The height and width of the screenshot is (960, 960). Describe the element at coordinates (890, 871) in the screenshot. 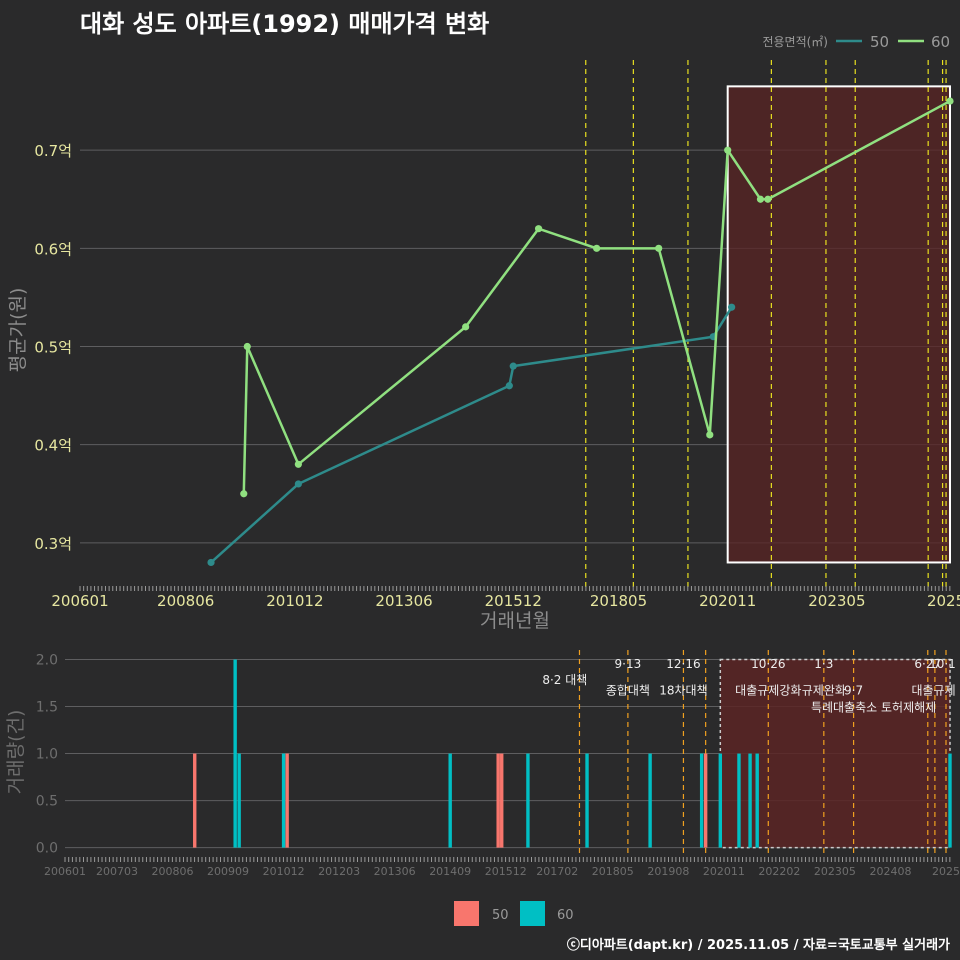

I see `bottom-x-tick-label: 202408` at that location.